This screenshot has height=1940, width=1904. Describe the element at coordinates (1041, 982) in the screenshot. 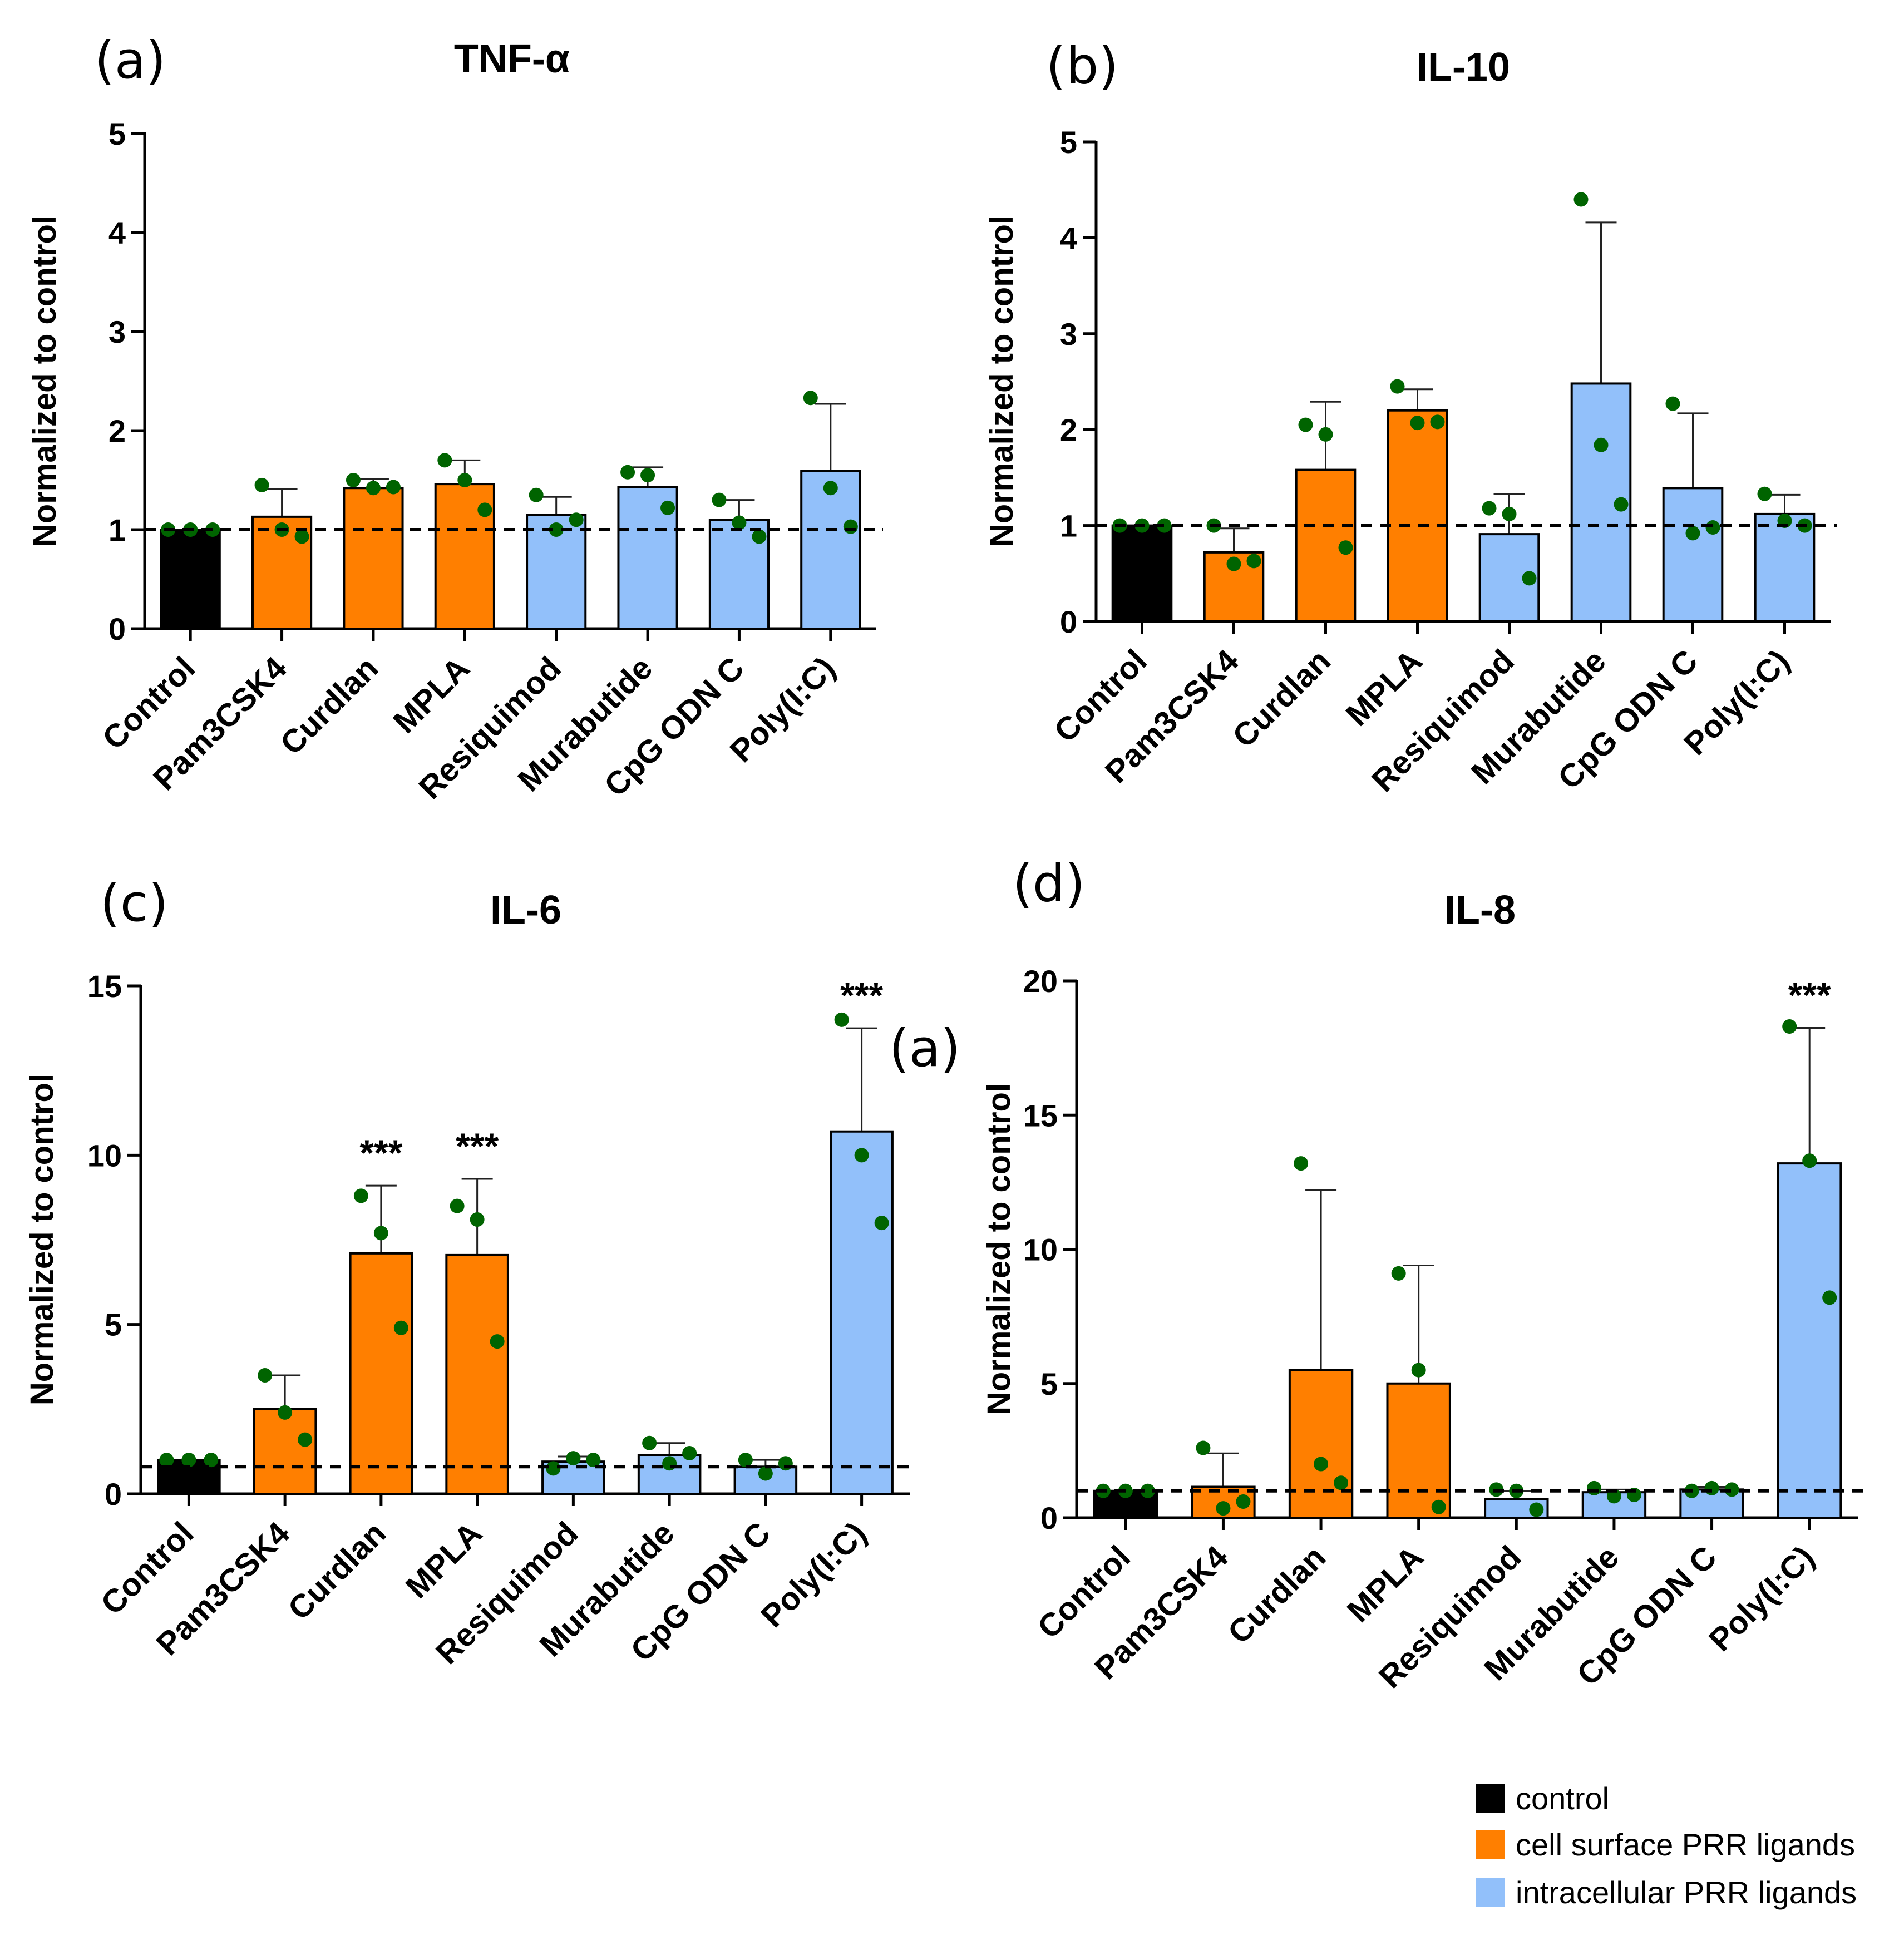

I see `y-tick-label: 20` at that location.